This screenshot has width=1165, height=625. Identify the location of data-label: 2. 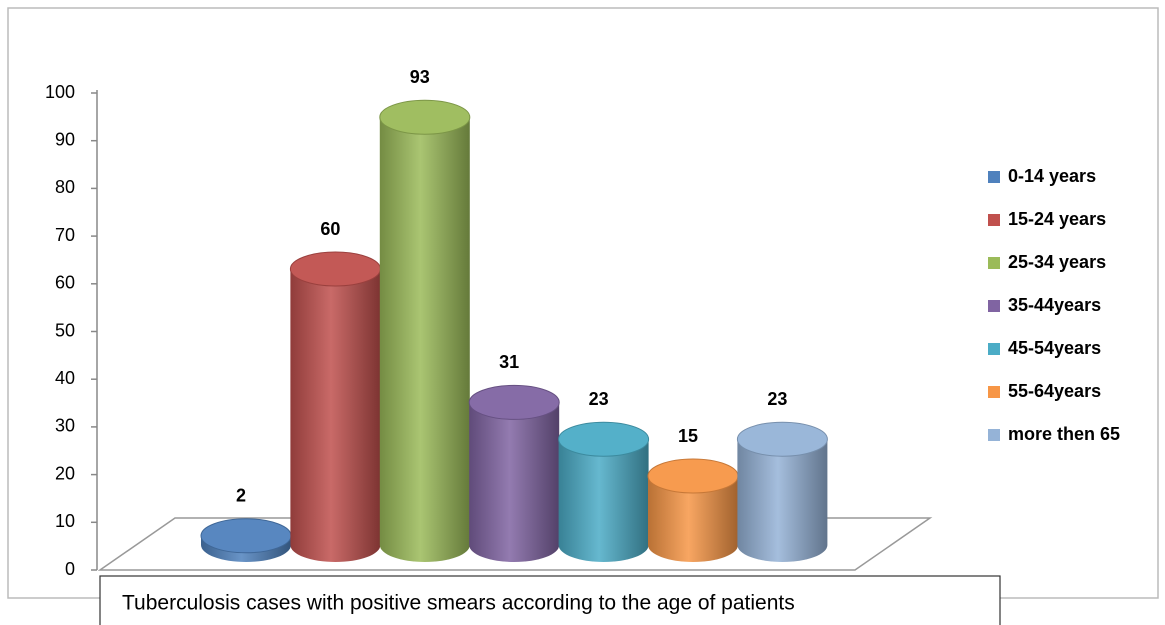
(241, 496).